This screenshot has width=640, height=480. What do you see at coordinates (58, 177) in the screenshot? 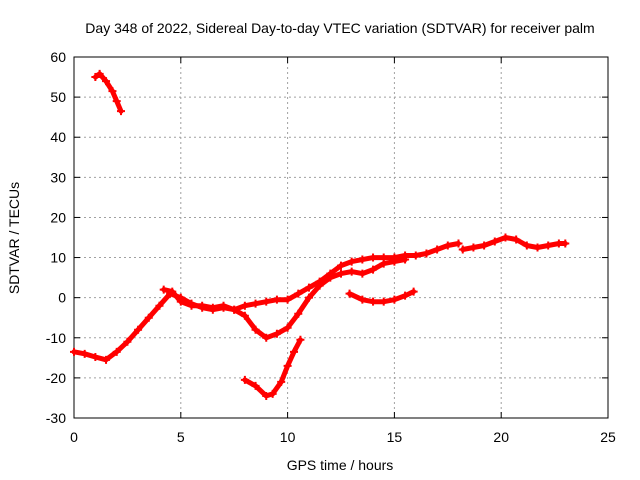
I see `y-tick-label: 30` at bounding box center [58, 177].